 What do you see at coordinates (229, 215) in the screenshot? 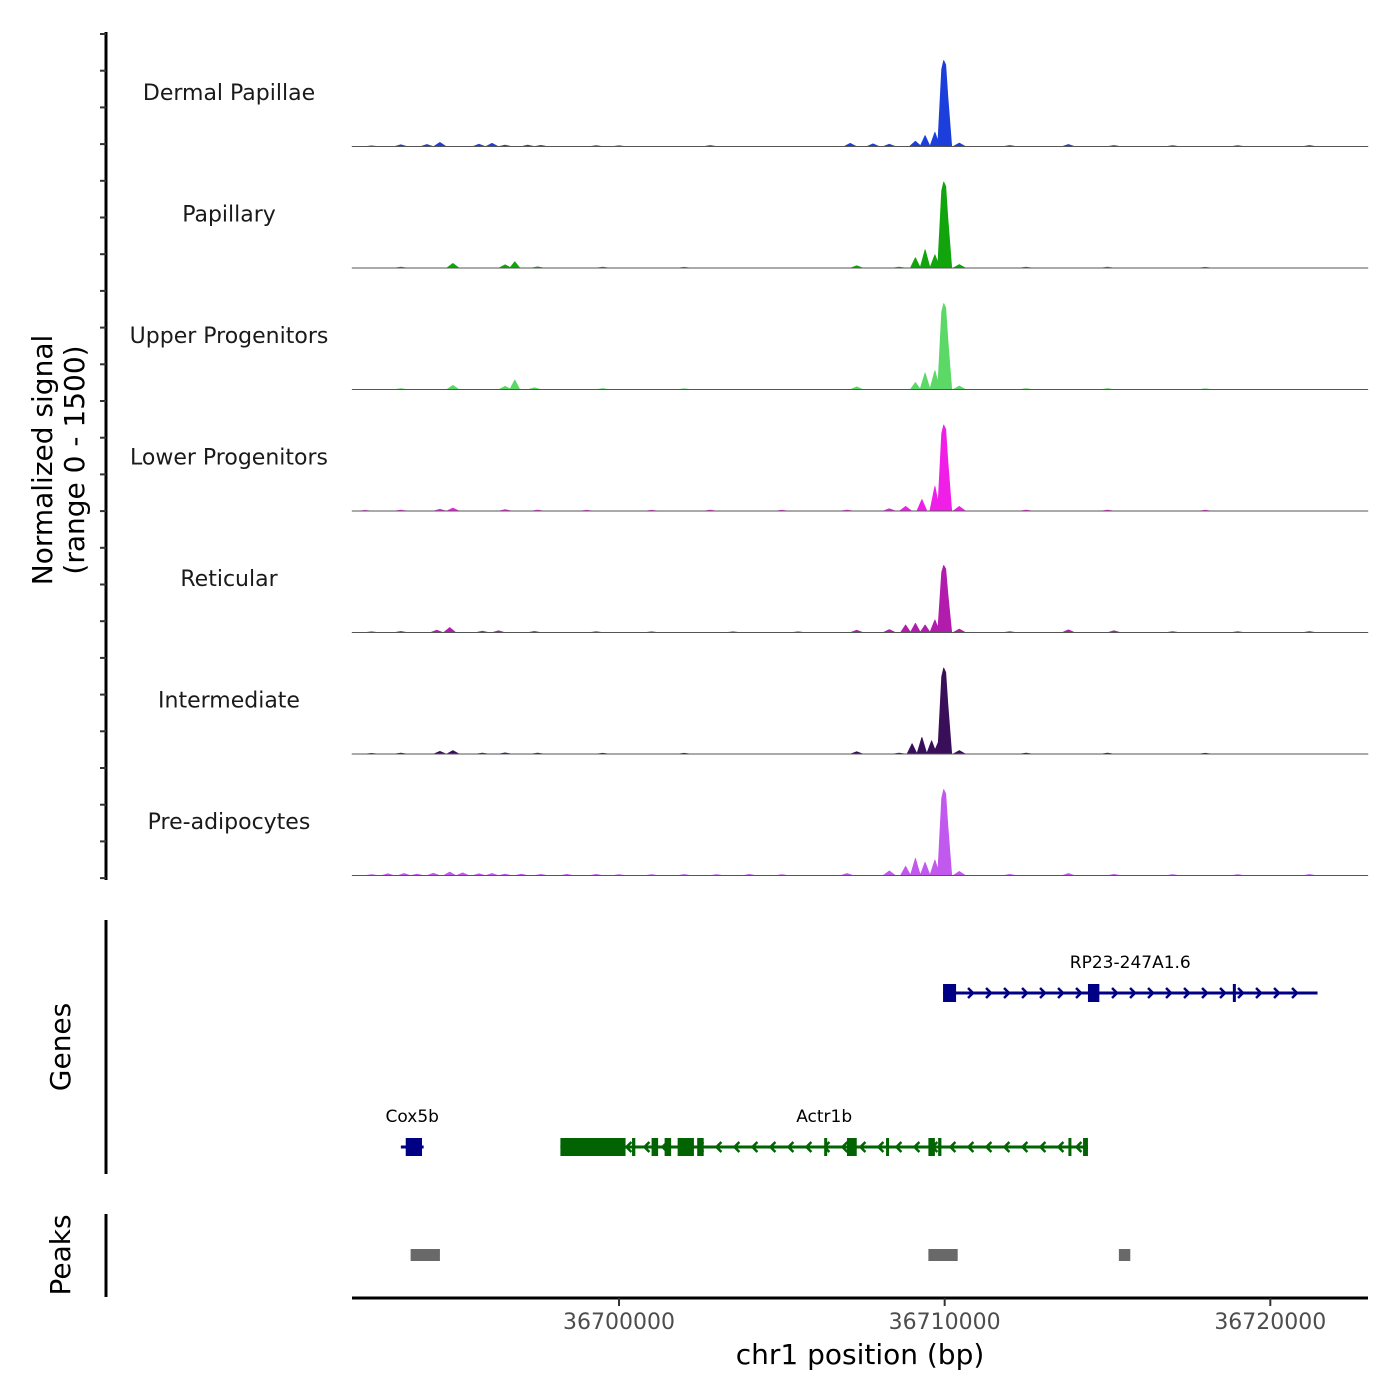
I see `track-label: Papillary` at bounding box center [229, 215].